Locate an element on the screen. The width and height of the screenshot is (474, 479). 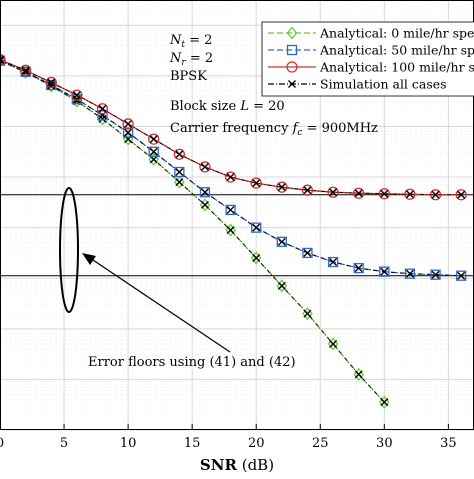
note-carrier-frequency: Carrier frequency fc = 900MHz is located at coordinates (274, 129).